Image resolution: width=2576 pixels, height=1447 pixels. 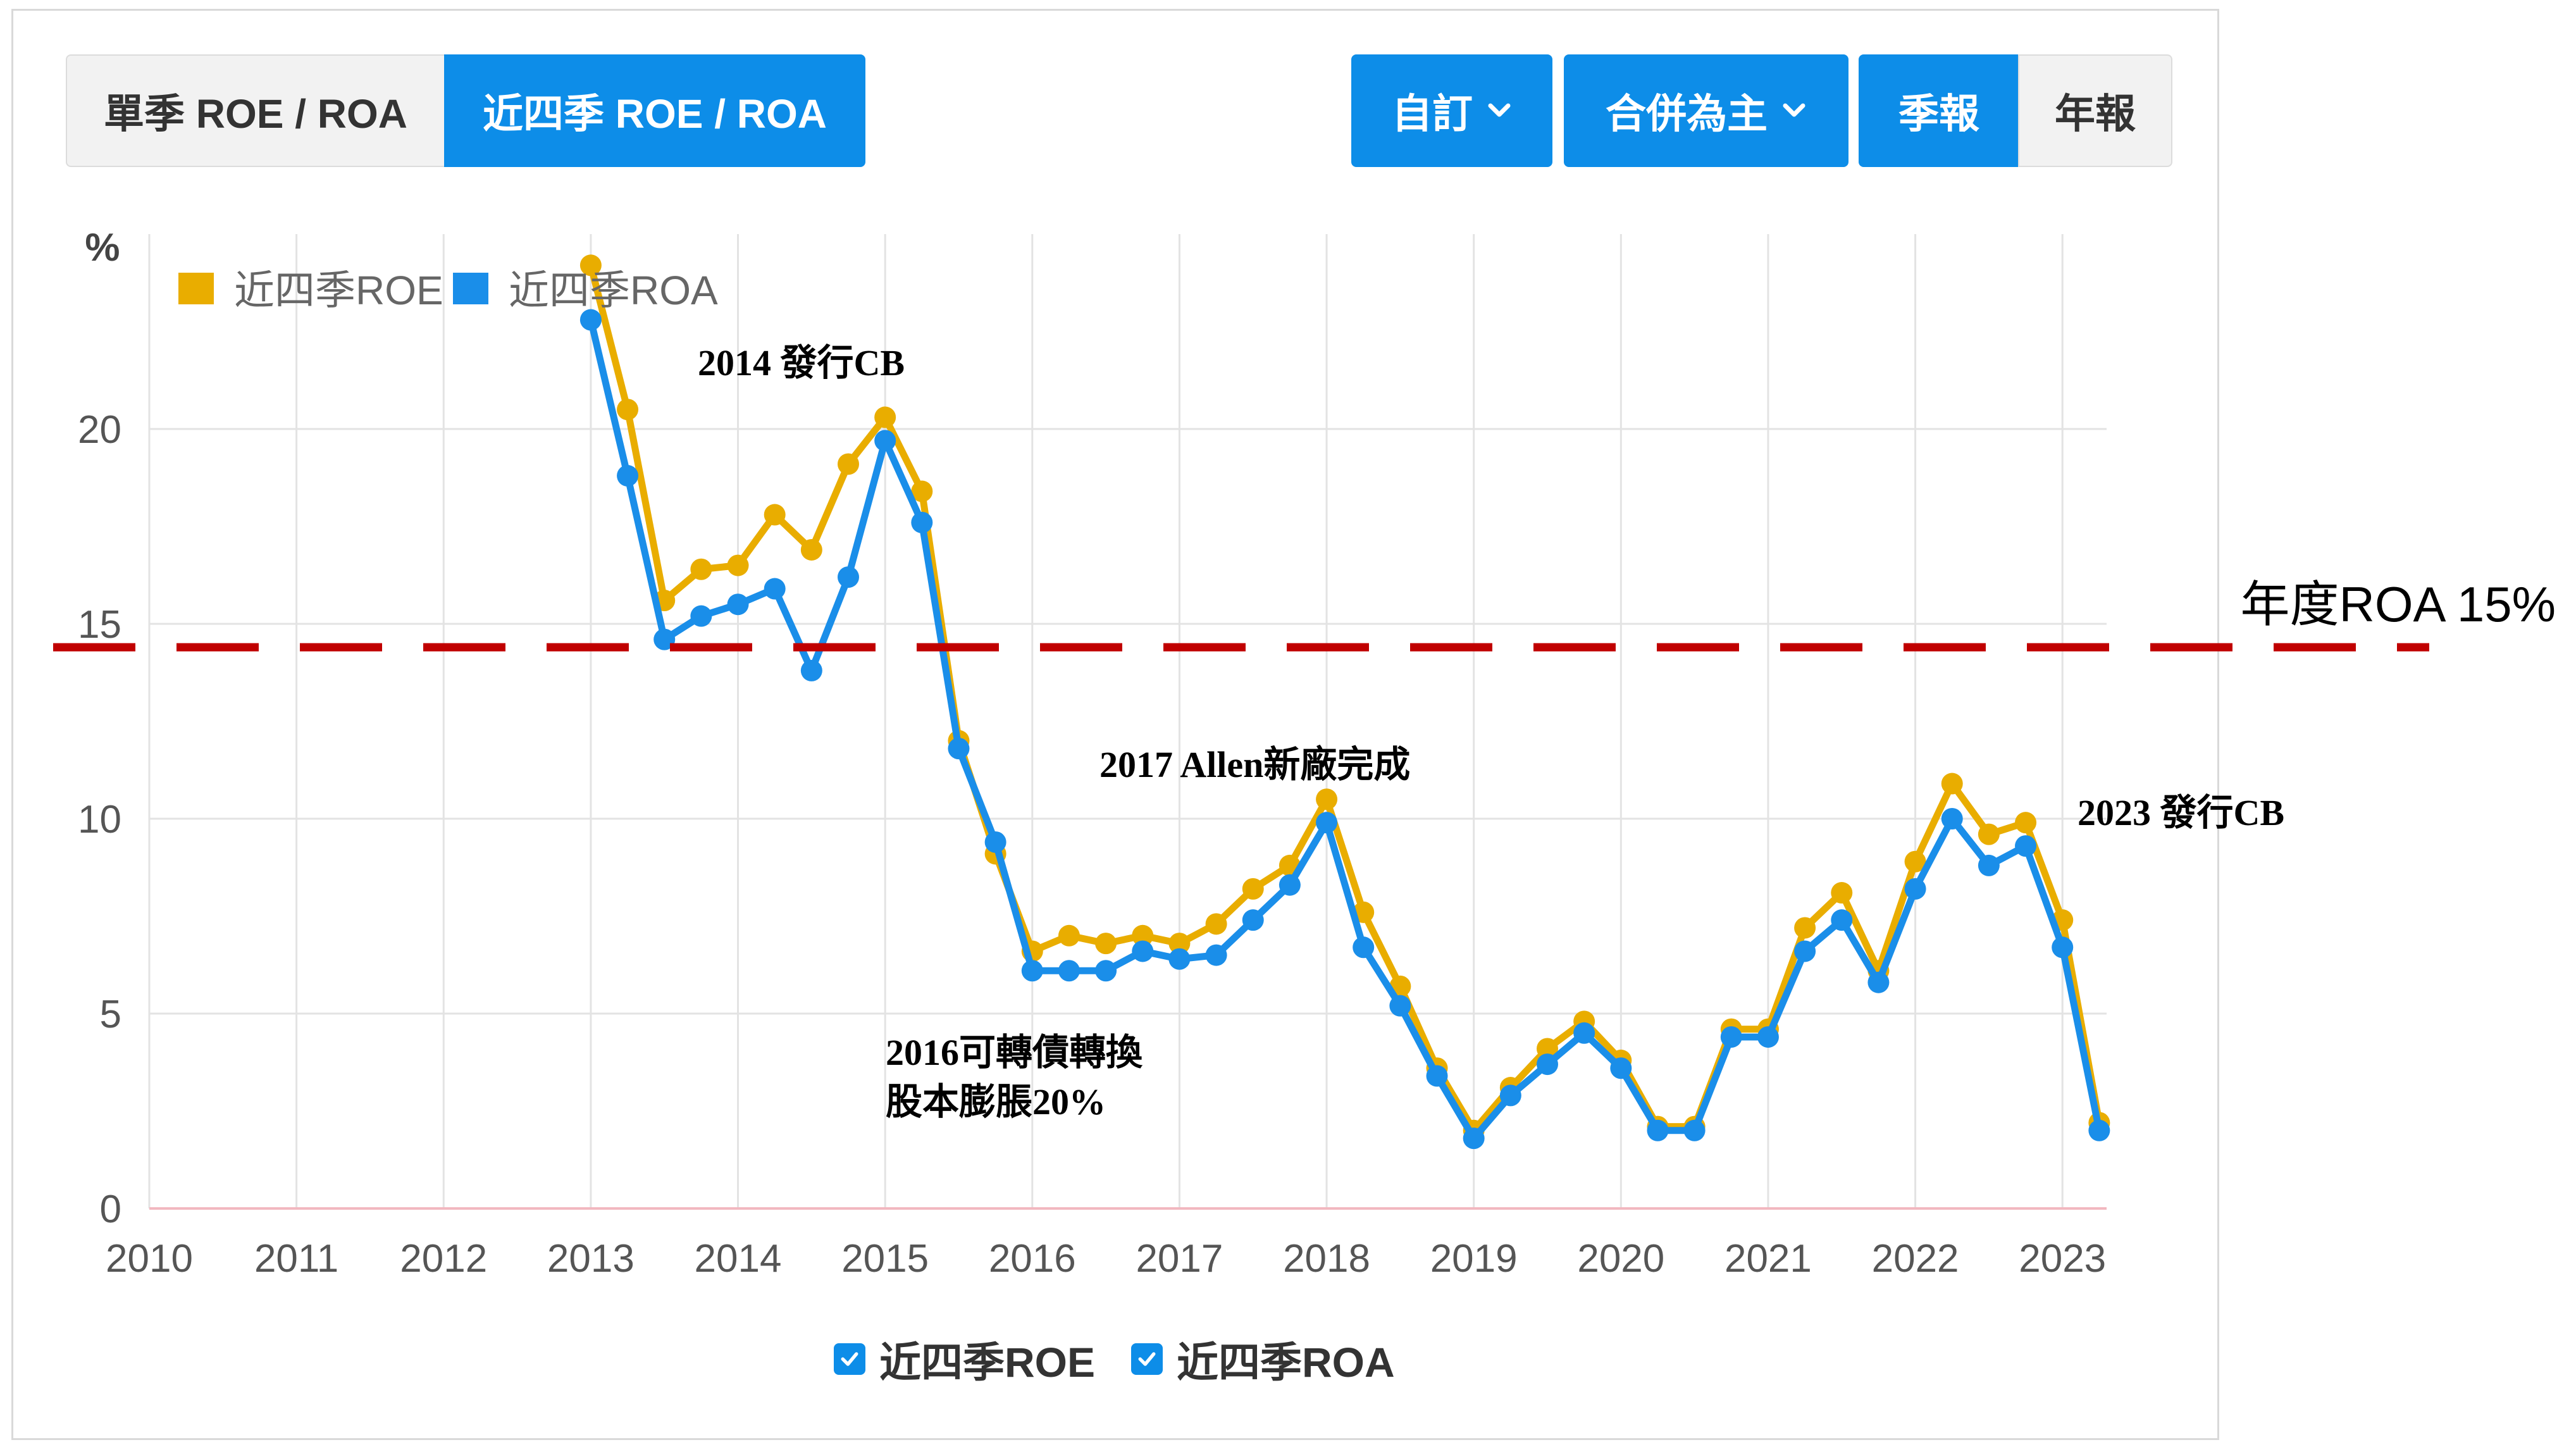 I want to click on x-tick-label: 2014, so click(x=739, y=1259).